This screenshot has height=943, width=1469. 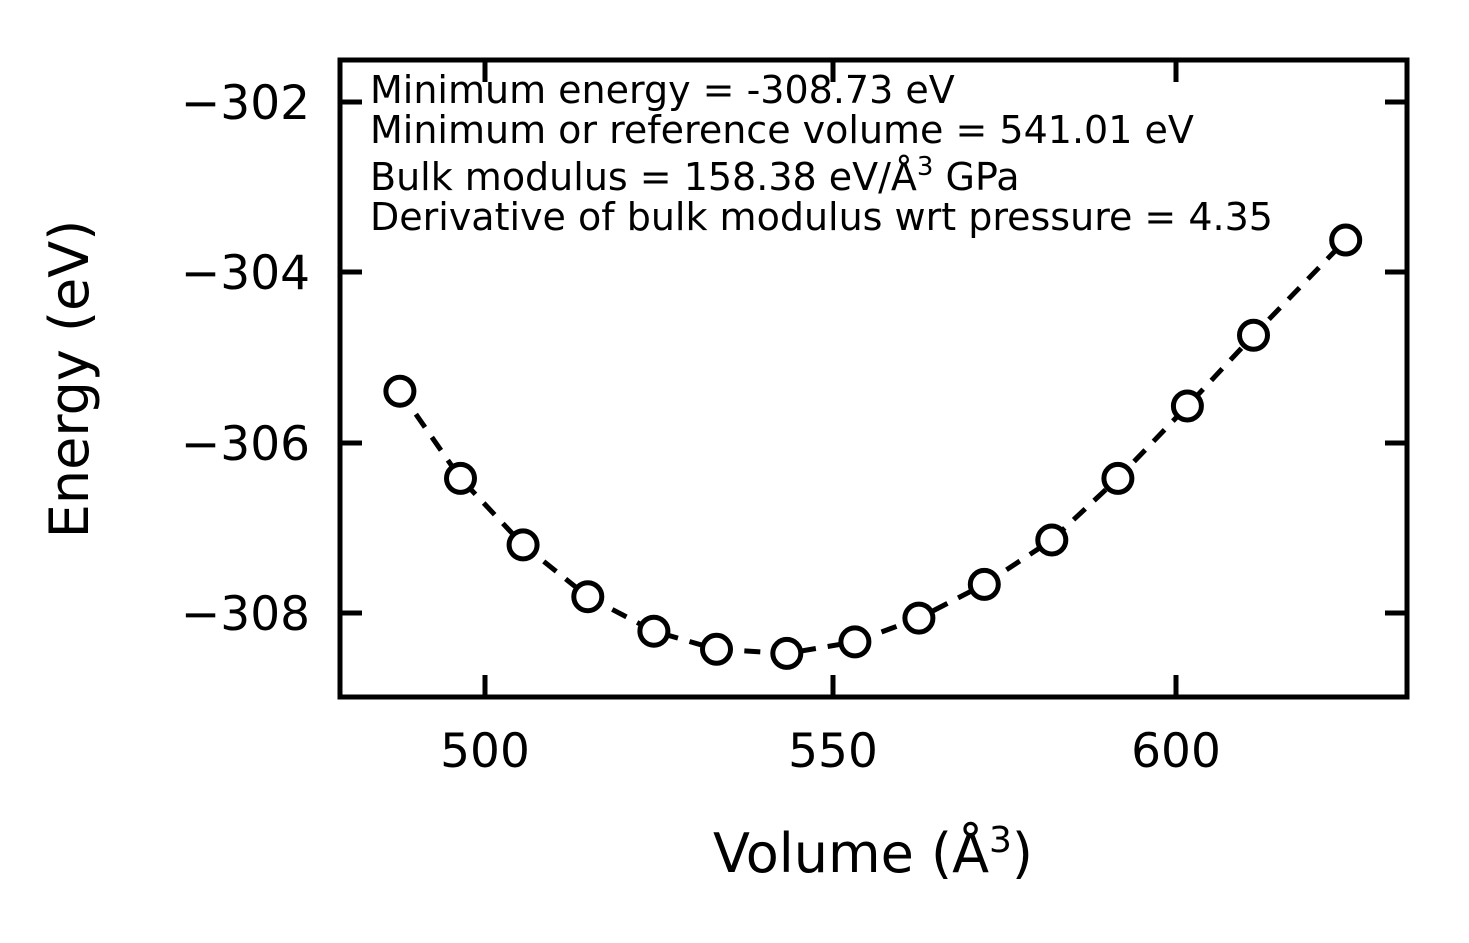 I want to click on annotation-bulk-modulus: Bulk modulus = 158.38 eV/Å3 GPa, so click(x=695, y=175).